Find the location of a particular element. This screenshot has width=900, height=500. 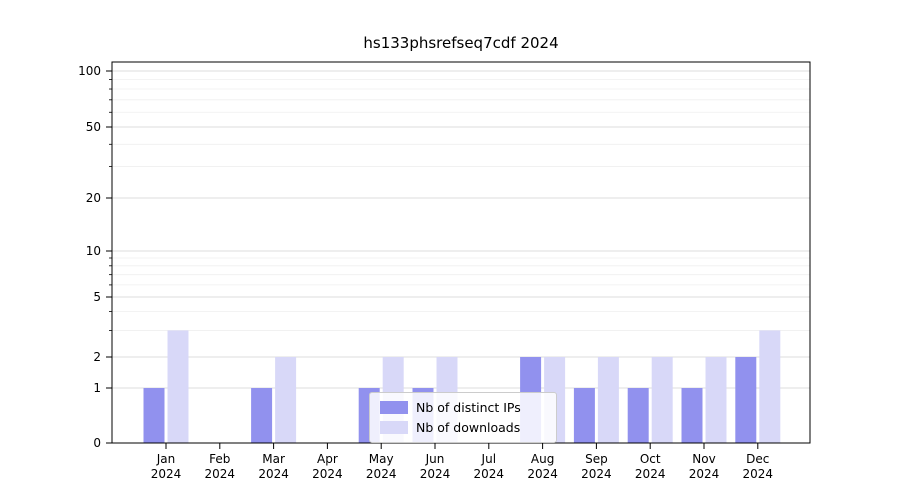

y-tick-label: 20 is located at coordinates (93, 198).